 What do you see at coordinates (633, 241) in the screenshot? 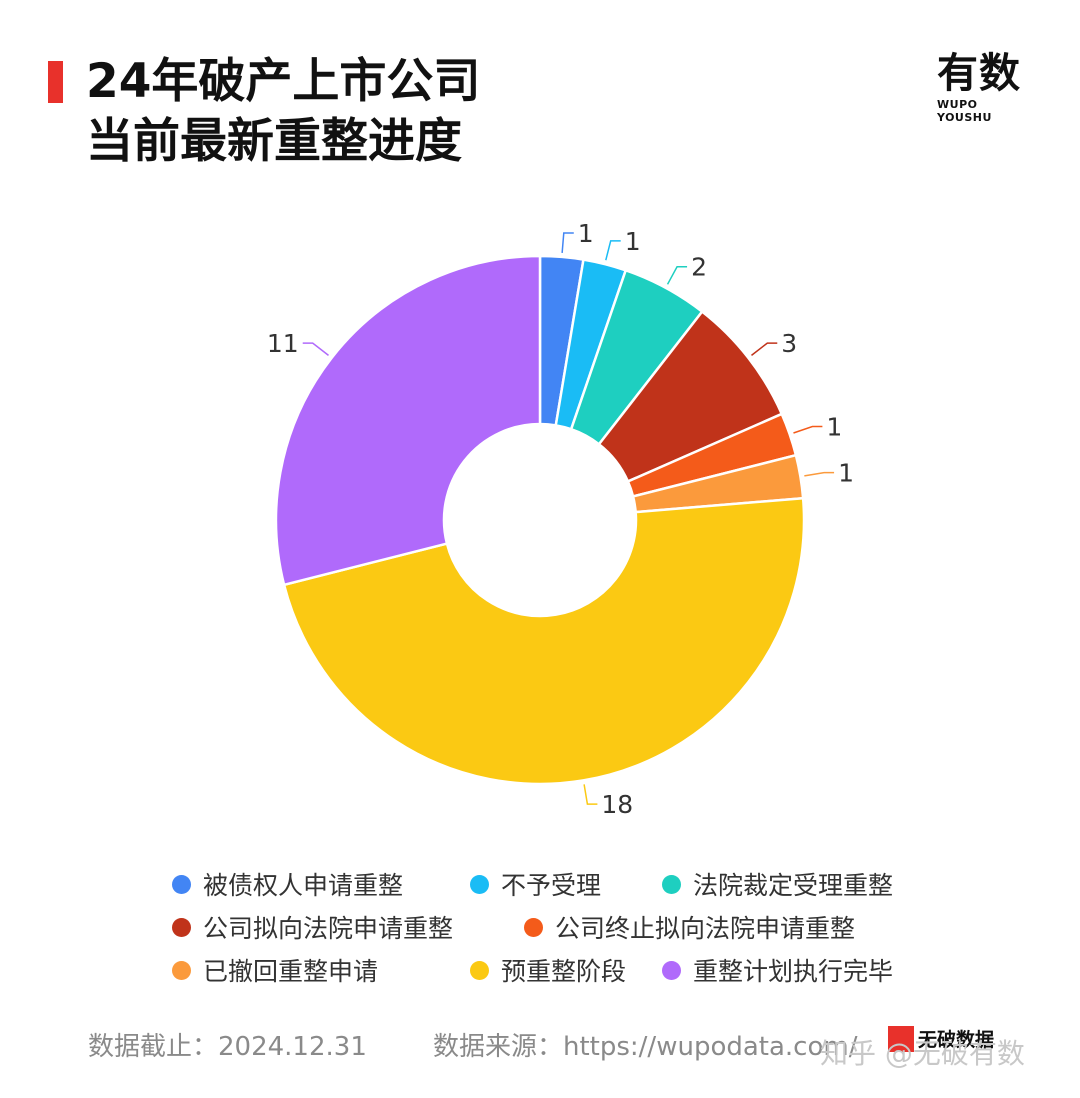
I see `data-label-2: 1` at bounding box center [633, 241].